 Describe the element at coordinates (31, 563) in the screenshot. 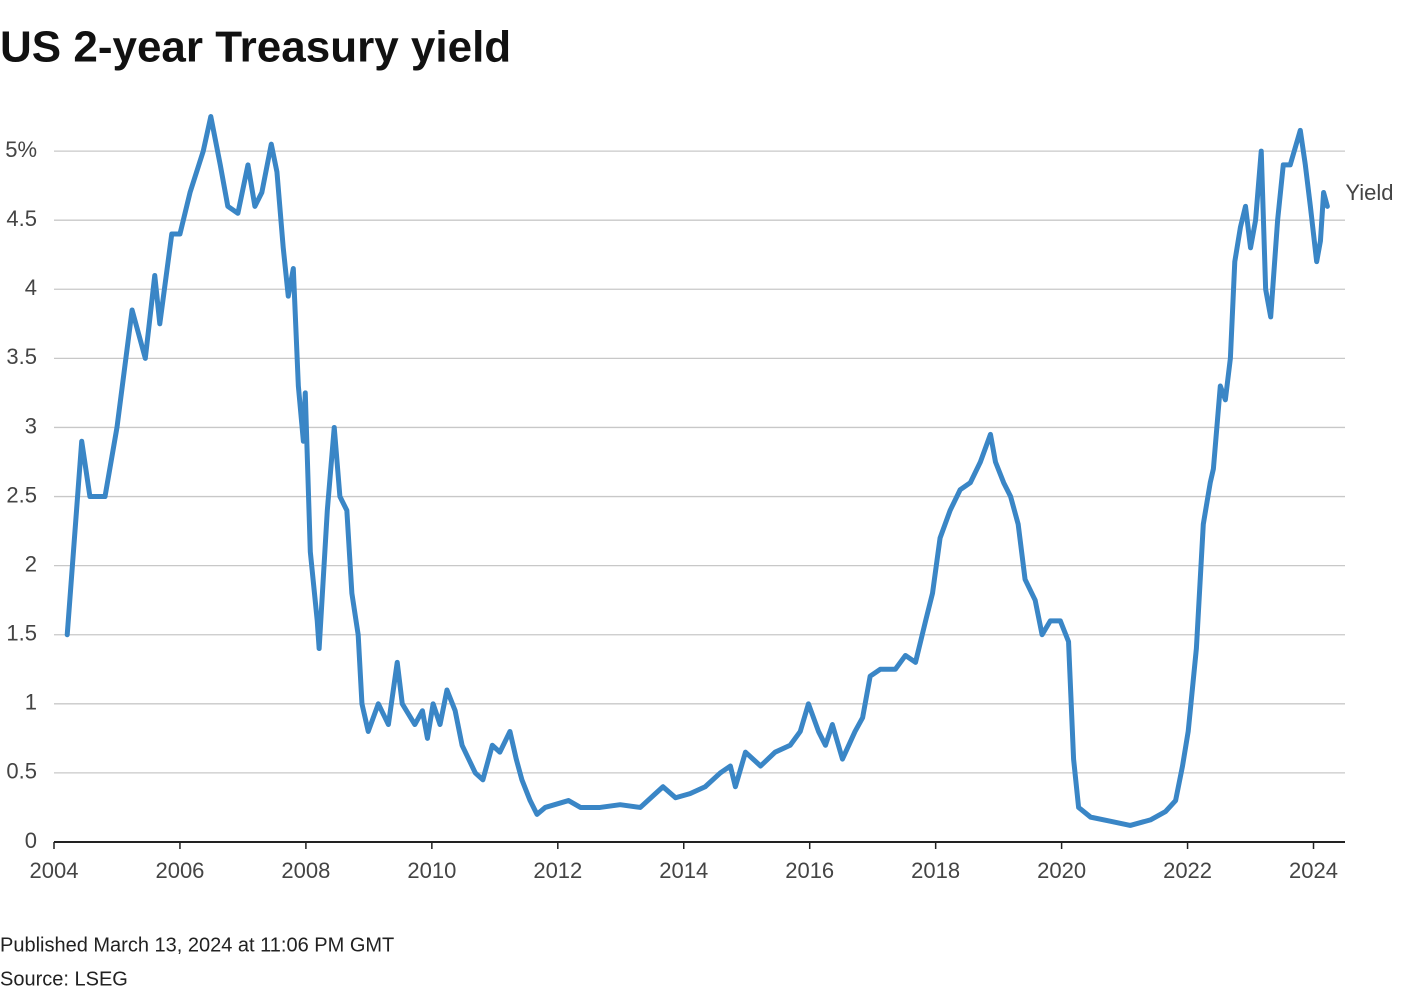

I see `y-tick-label: 2` at that location.